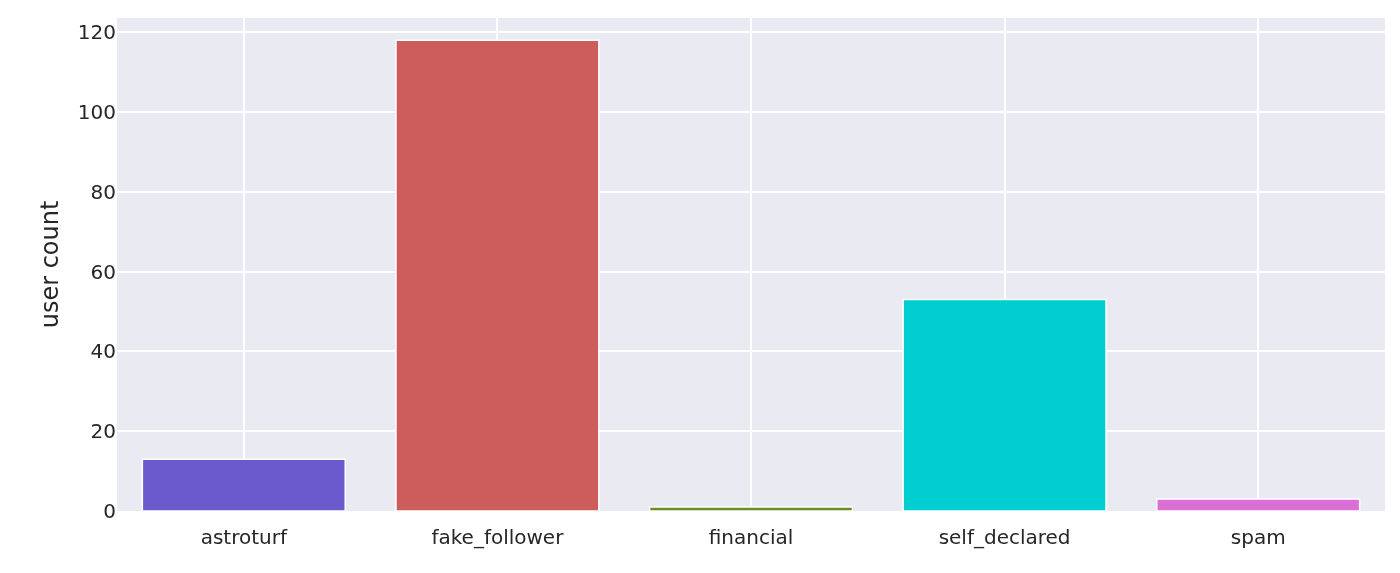  I want to click on y-tick-label: 120, so click(96, 32).